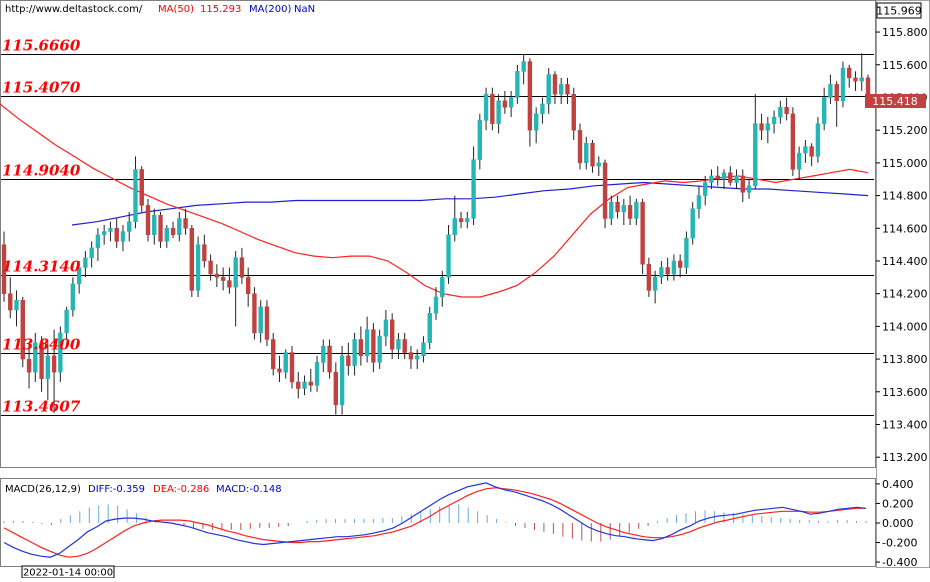  I want to click on macd-dea-line, so click(434, 522).